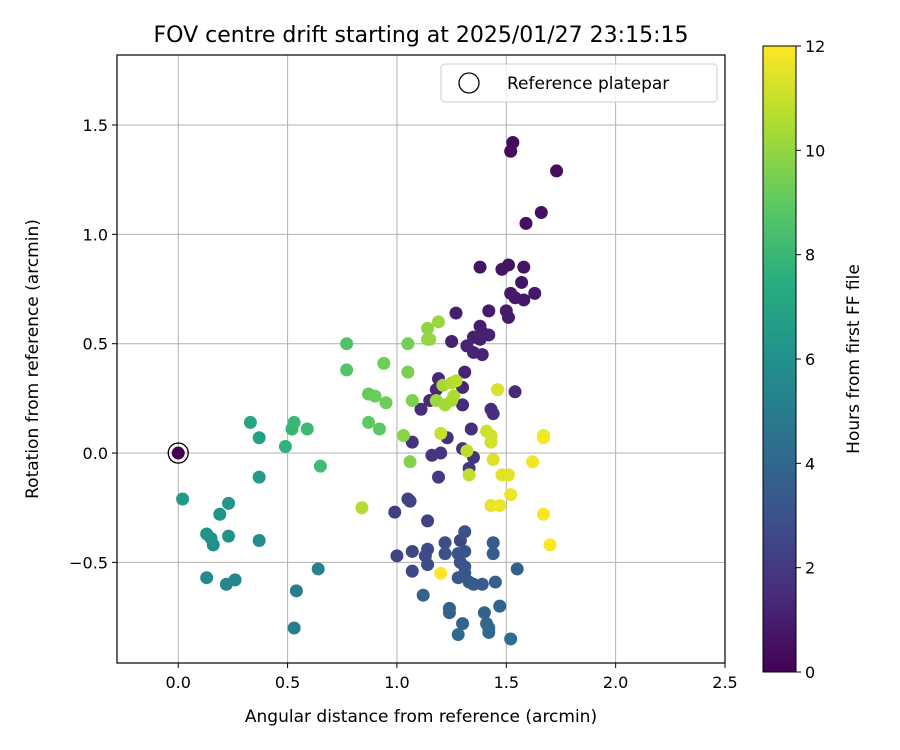  What do you see at coordinates (95, 234) in the screenshot?
I see `y-tick-label: 1.0` at bounding box center [95, 234].